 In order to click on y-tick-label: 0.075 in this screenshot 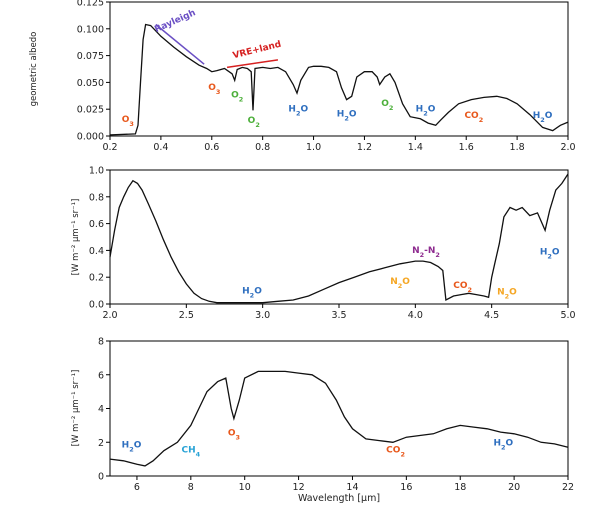, I will do `click(90, 56)`.